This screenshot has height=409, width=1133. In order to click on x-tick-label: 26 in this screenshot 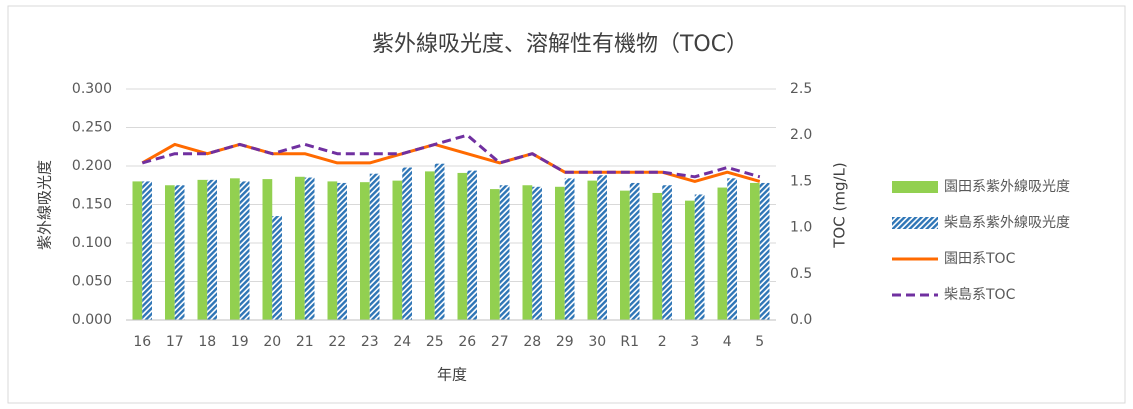, I will do `click(467, 342)`.